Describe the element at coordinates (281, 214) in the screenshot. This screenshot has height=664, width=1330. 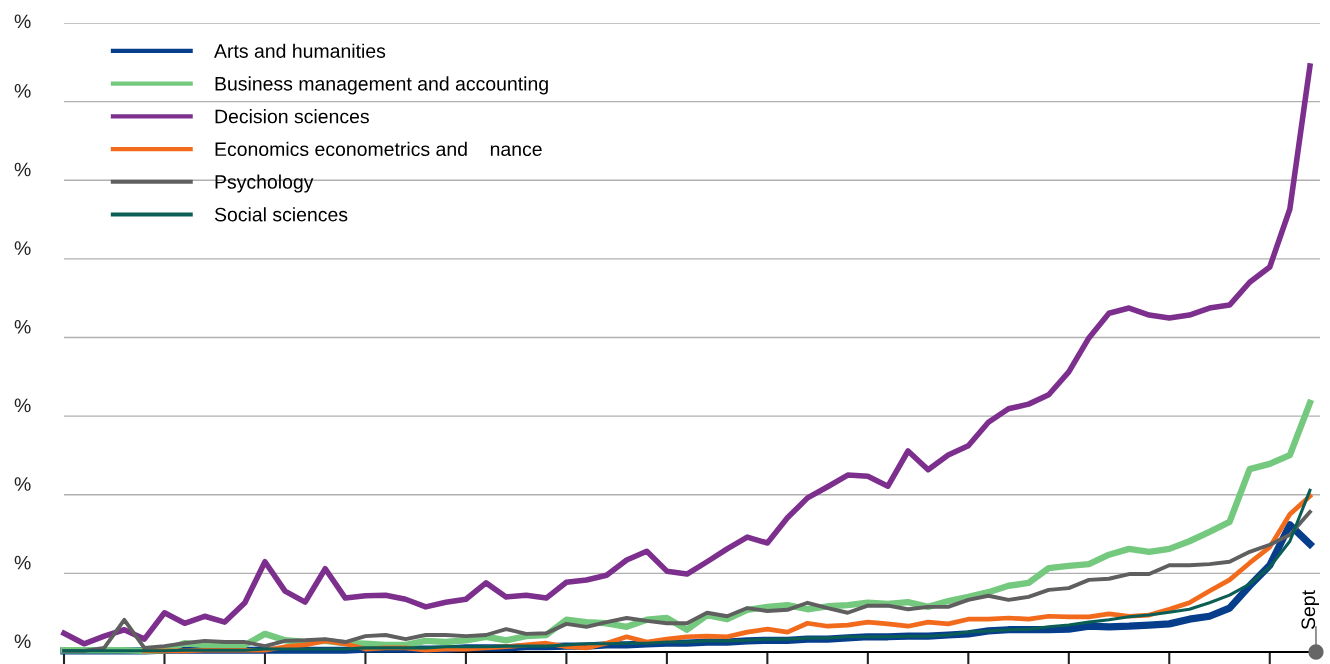
I see `legend-label: Social sciences` at that location.